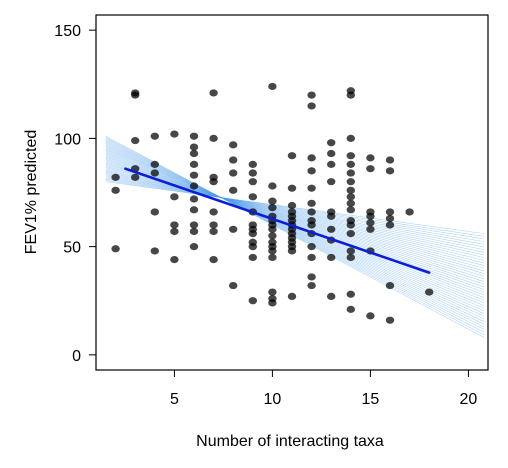 This screenshot has width=508, height=468. I want to click on y-tick-label: 150, so click(67, 31).